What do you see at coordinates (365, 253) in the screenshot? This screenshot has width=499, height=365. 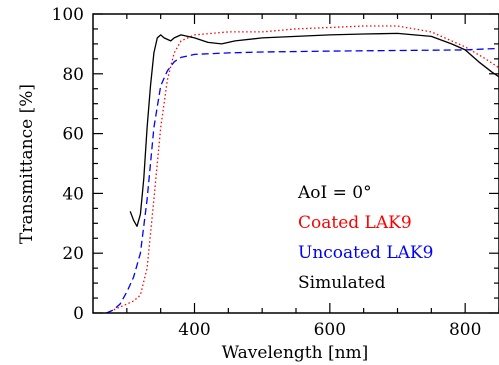 I see `legend-uncoated-lak9: Uncoated LAK9` at bounding box center [365, 253].